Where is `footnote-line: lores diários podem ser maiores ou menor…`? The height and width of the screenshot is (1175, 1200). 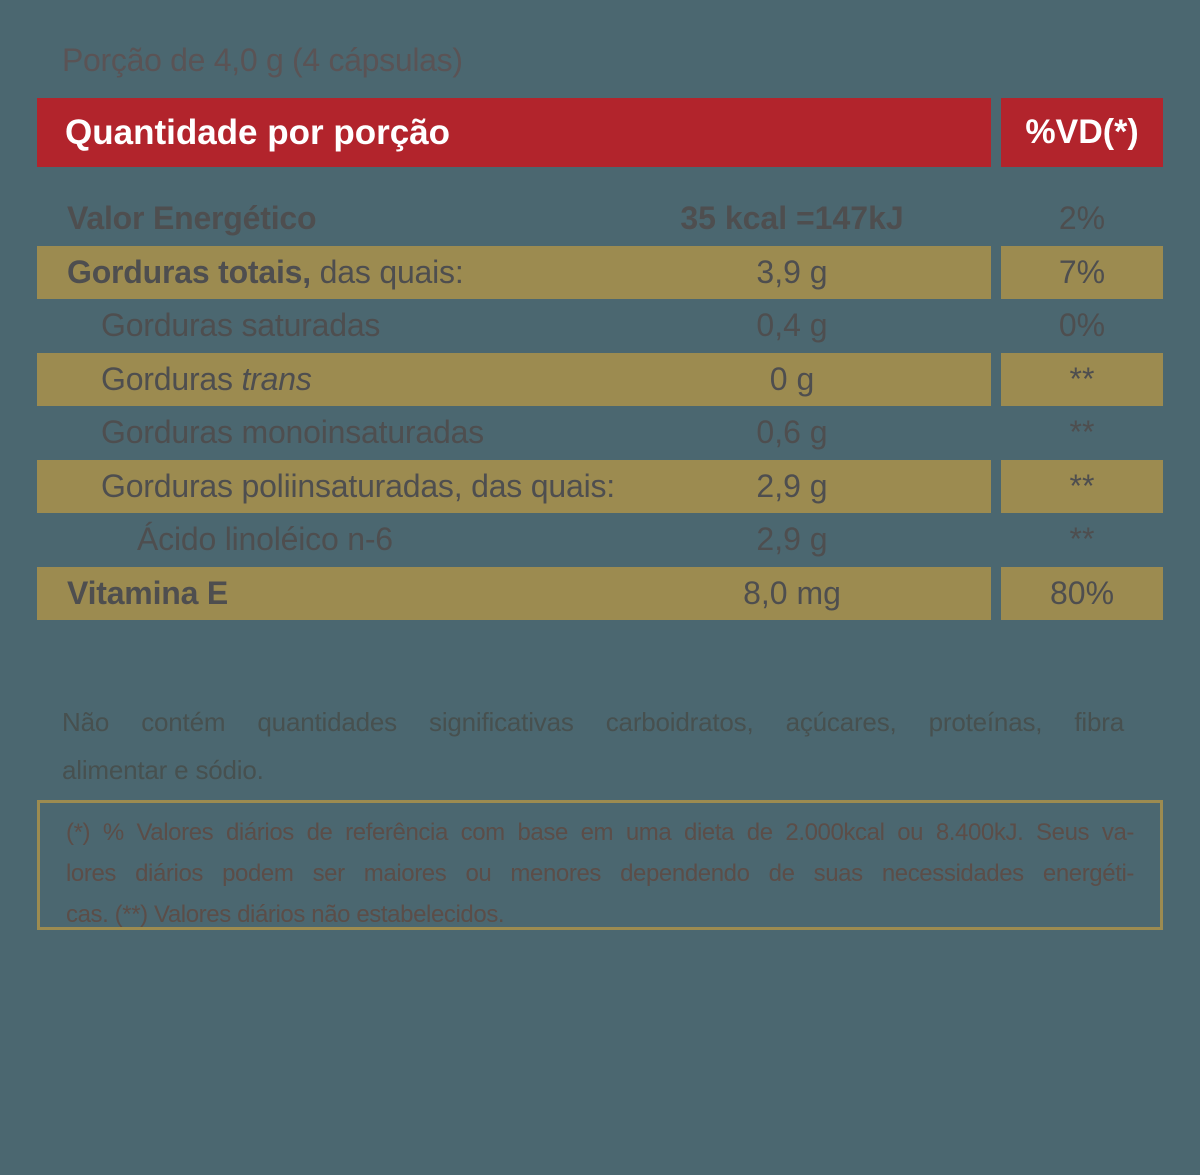 footnote-line: lores diários podem ser maiores ou menor… is located at coordinates (600, 873).